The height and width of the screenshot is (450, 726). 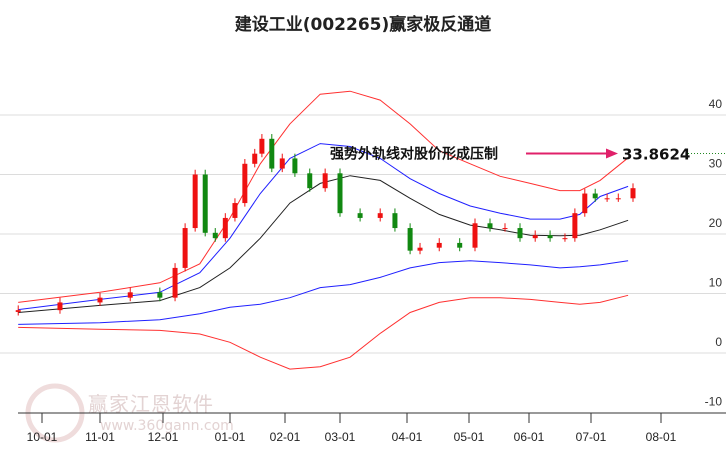 I want to click on y-tick-label: 30, so click(x=716, y=164).